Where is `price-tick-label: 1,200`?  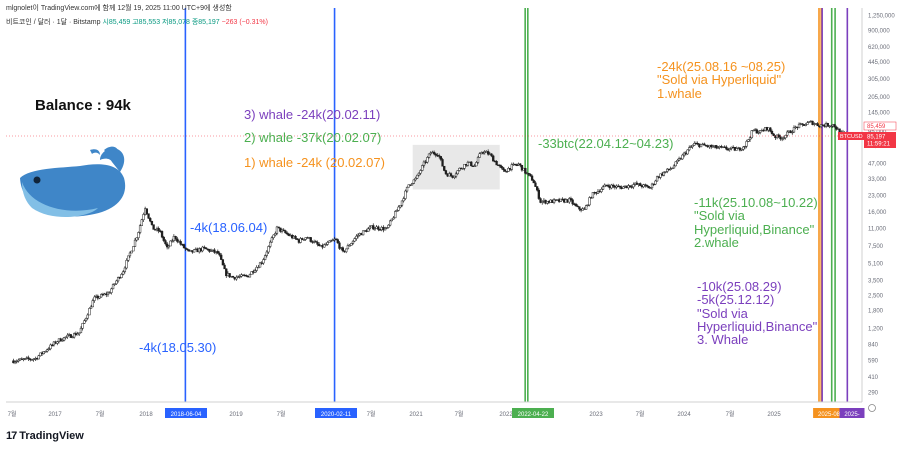 price-tick-label: 1,200 is located at coordinates (876, 330).